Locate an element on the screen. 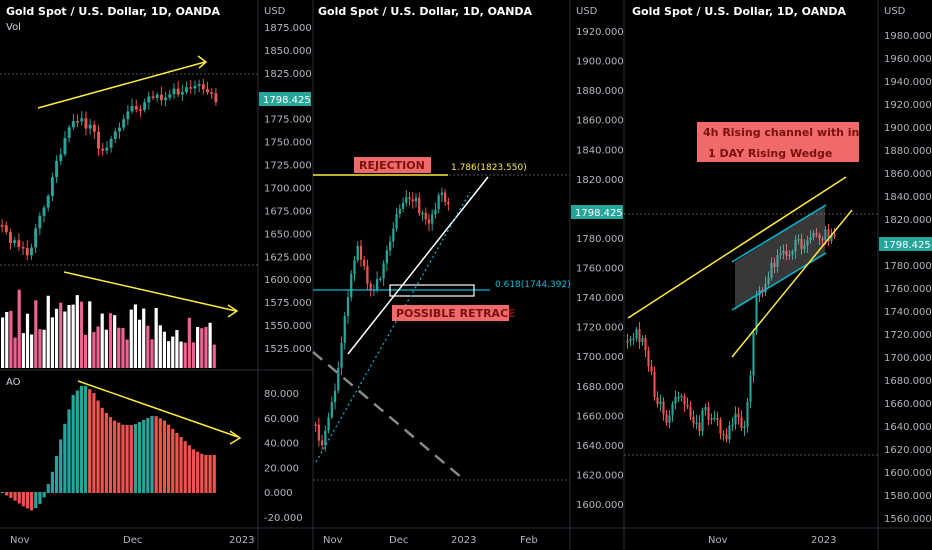  panel2-price-tick-label: 1820.000 is located at coordinates (600, 180).